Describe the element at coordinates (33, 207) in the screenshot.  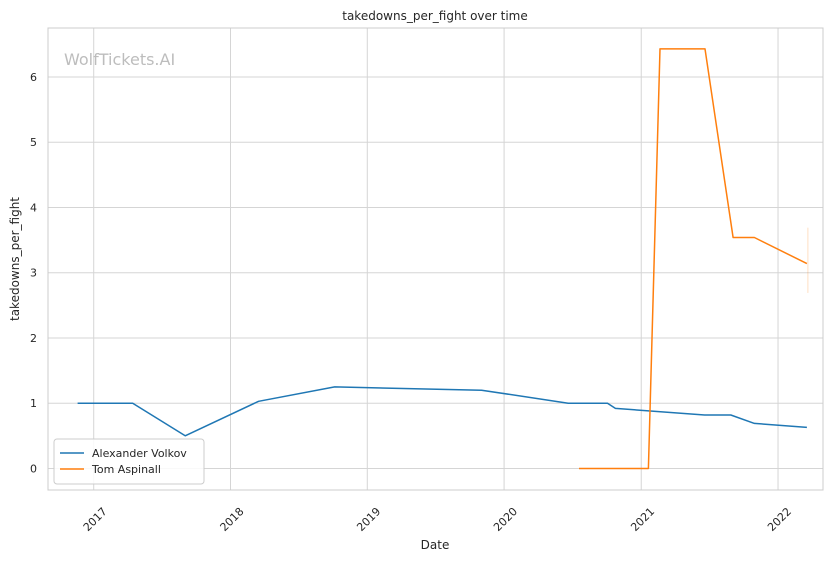
I see `y-tick-label: 4` at that location.